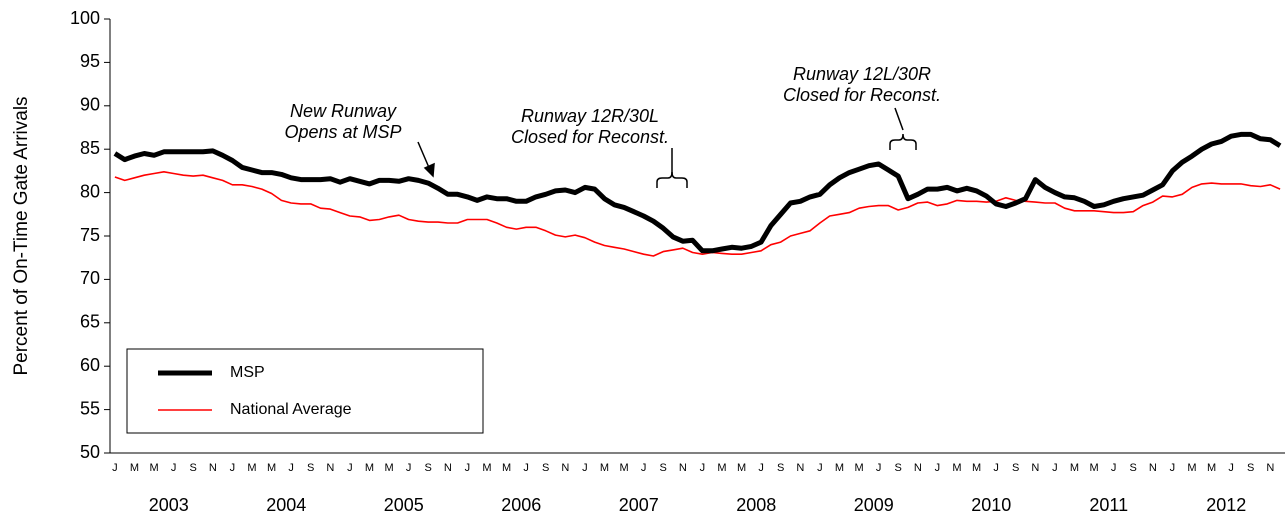  What do you see at coordinates (291, 409) in the screenshot?
I see `legend-label: National Average` at bounding box center [291, 409].